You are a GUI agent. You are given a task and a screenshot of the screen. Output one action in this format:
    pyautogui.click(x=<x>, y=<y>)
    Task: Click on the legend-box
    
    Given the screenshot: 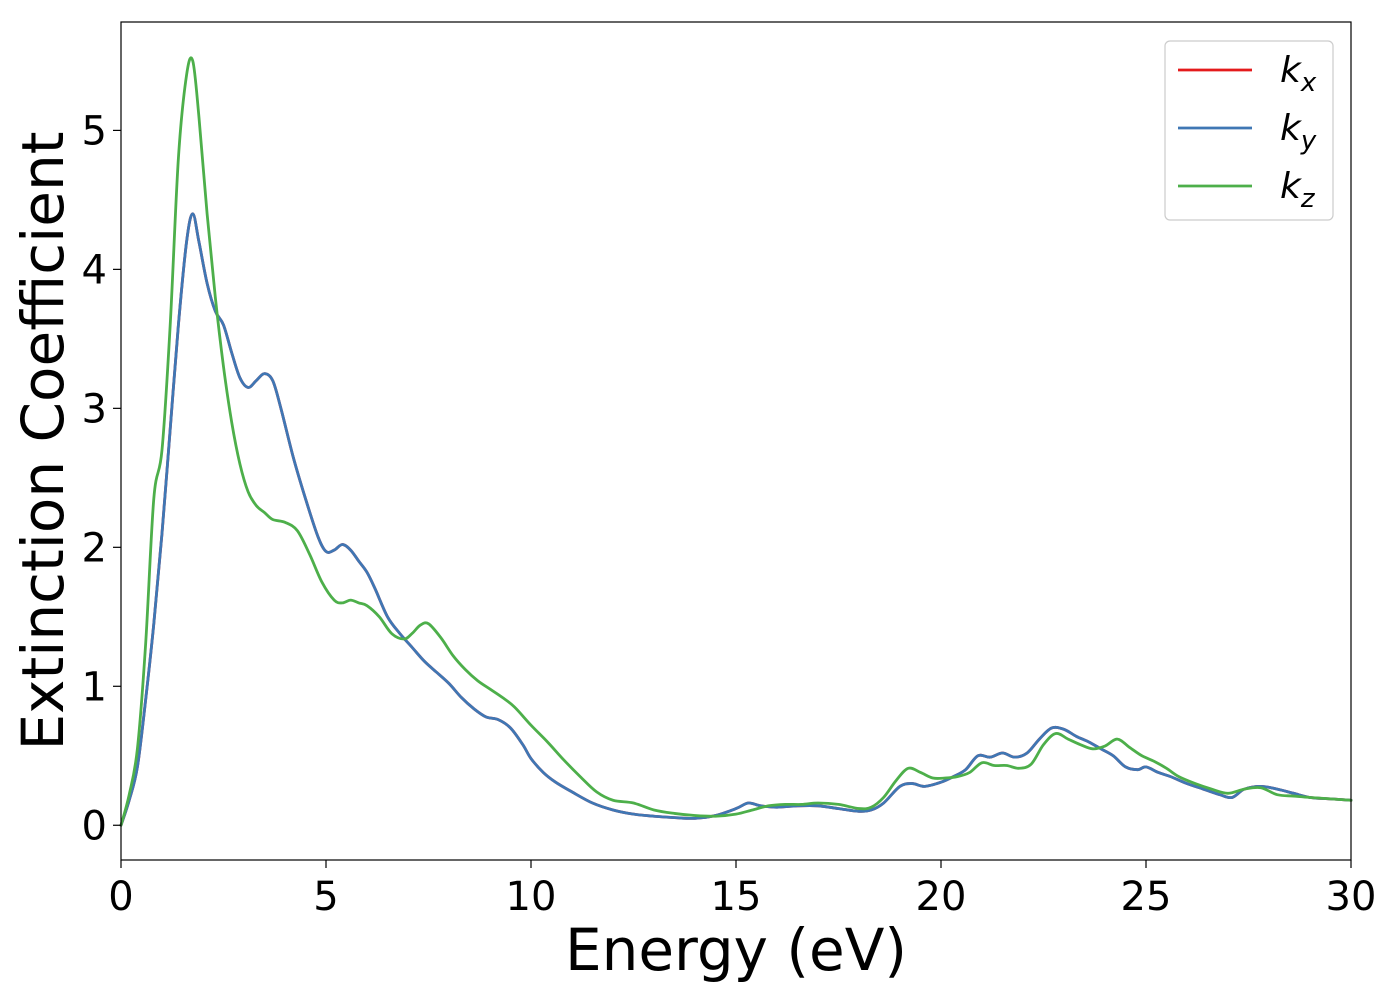 What is the action you would take?
    pyautogui.click(x=1249, y=130)
    